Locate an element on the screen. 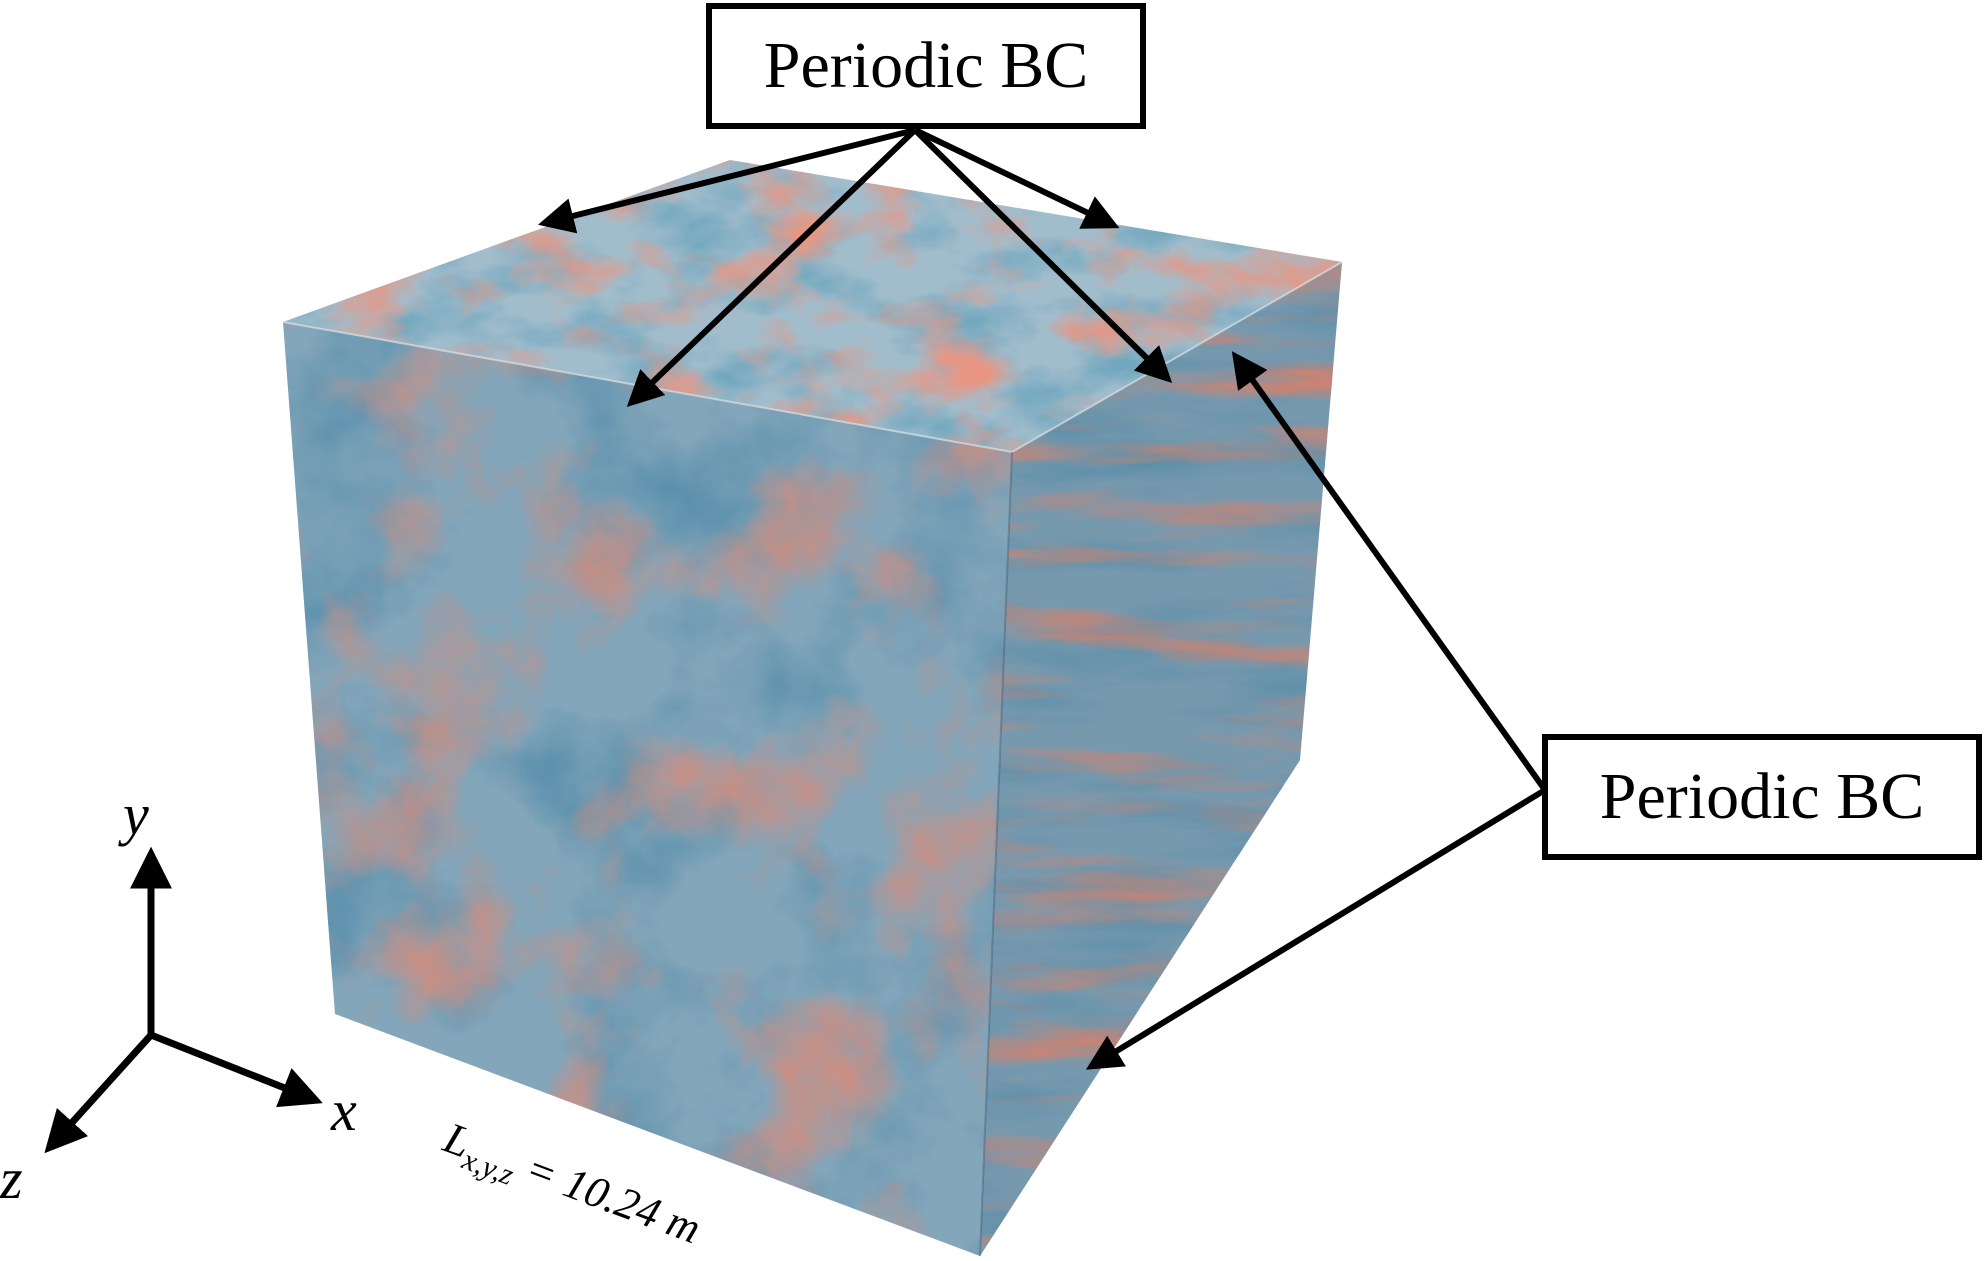  cube-vertical-edge is located at coordinates (996, 854).